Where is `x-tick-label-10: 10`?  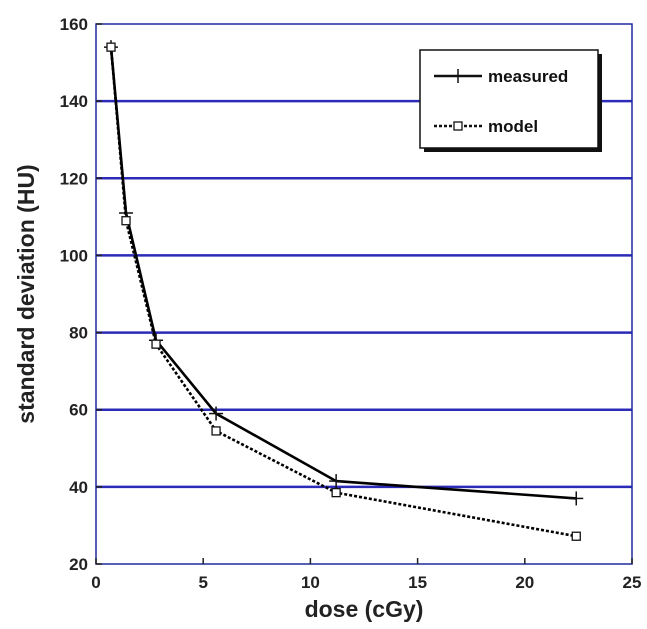 x-tick-label-10: 10 is located at coordinates (310, 582).